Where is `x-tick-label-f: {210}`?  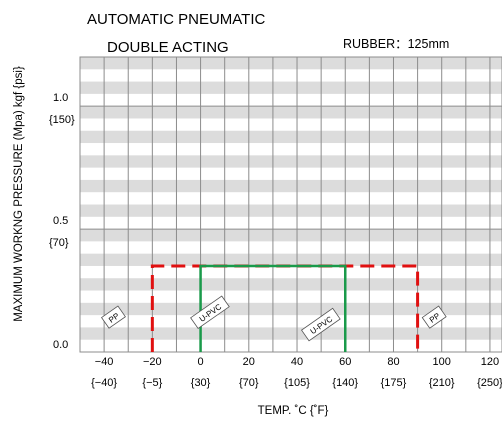
x-tick-label-f: {210} is located at coordinates (442, 383).